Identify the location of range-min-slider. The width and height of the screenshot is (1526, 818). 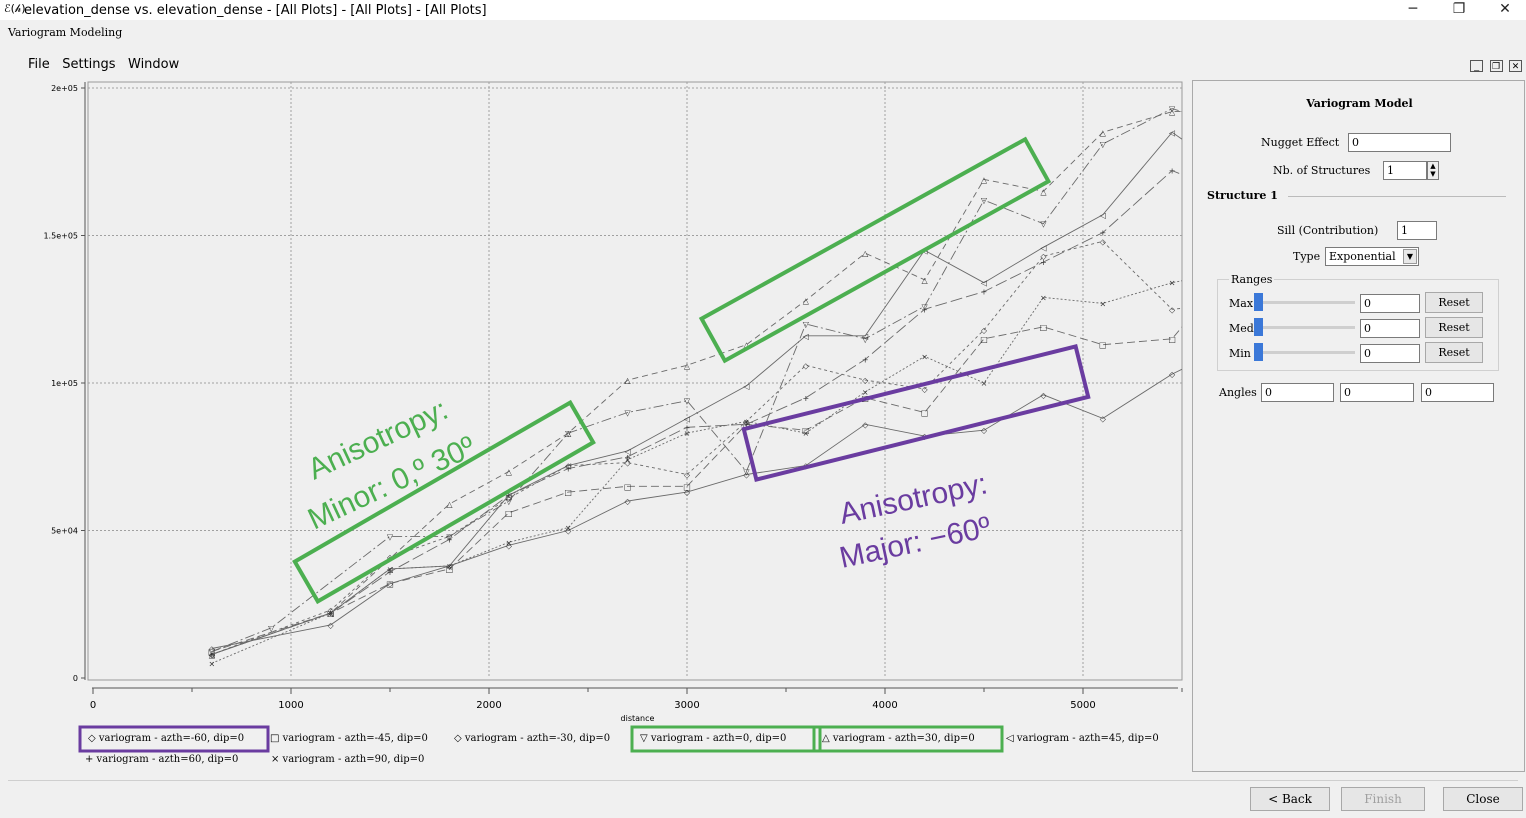
(1258, 352).